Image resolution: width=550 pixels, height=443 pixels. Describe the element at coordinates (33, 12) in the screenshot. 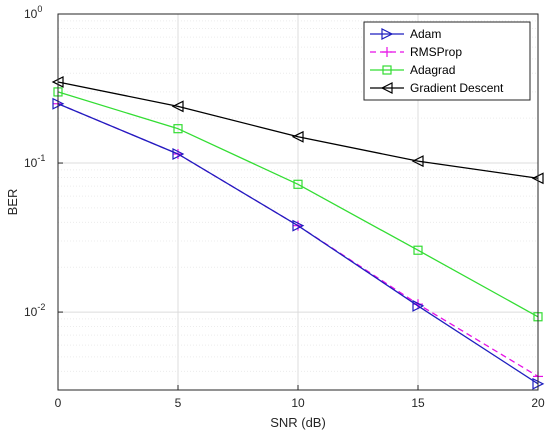

I see `y-tick-label: 10⁰` at that location.